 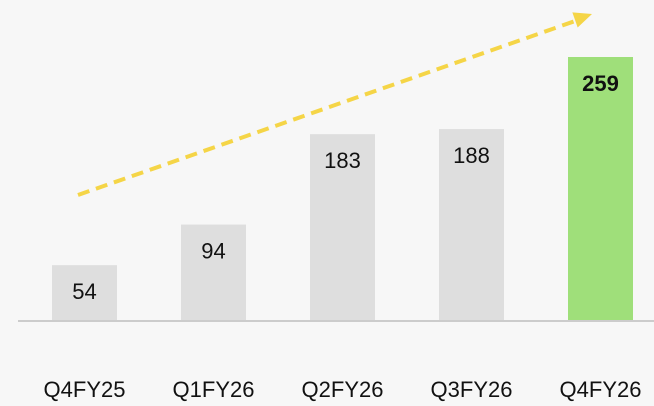 What do you see at coordinates (213, 272) in the screenshot?
I see `bar-q1fy26` at bounding box center [213, 272].